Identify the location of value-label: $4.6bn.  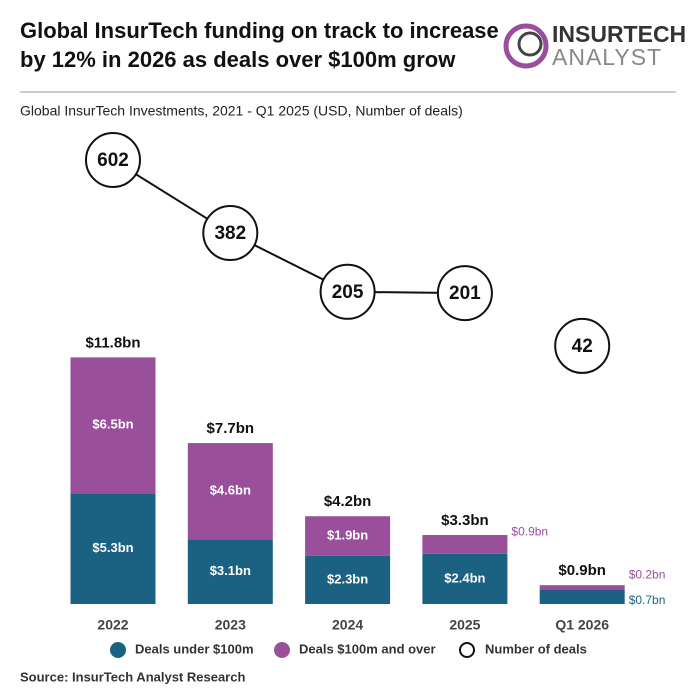
(230, 490).